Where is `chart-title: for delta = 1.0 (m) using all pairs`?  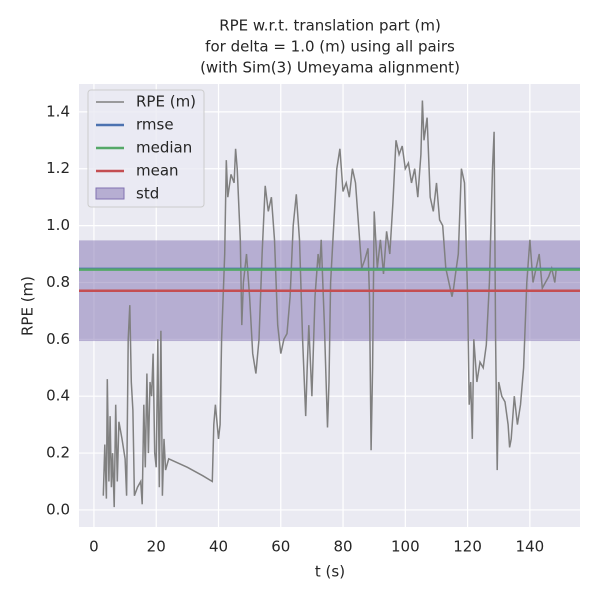
chart-title: for delta = 1.0 (m) using all pairs is located at coordinates (330, 47).